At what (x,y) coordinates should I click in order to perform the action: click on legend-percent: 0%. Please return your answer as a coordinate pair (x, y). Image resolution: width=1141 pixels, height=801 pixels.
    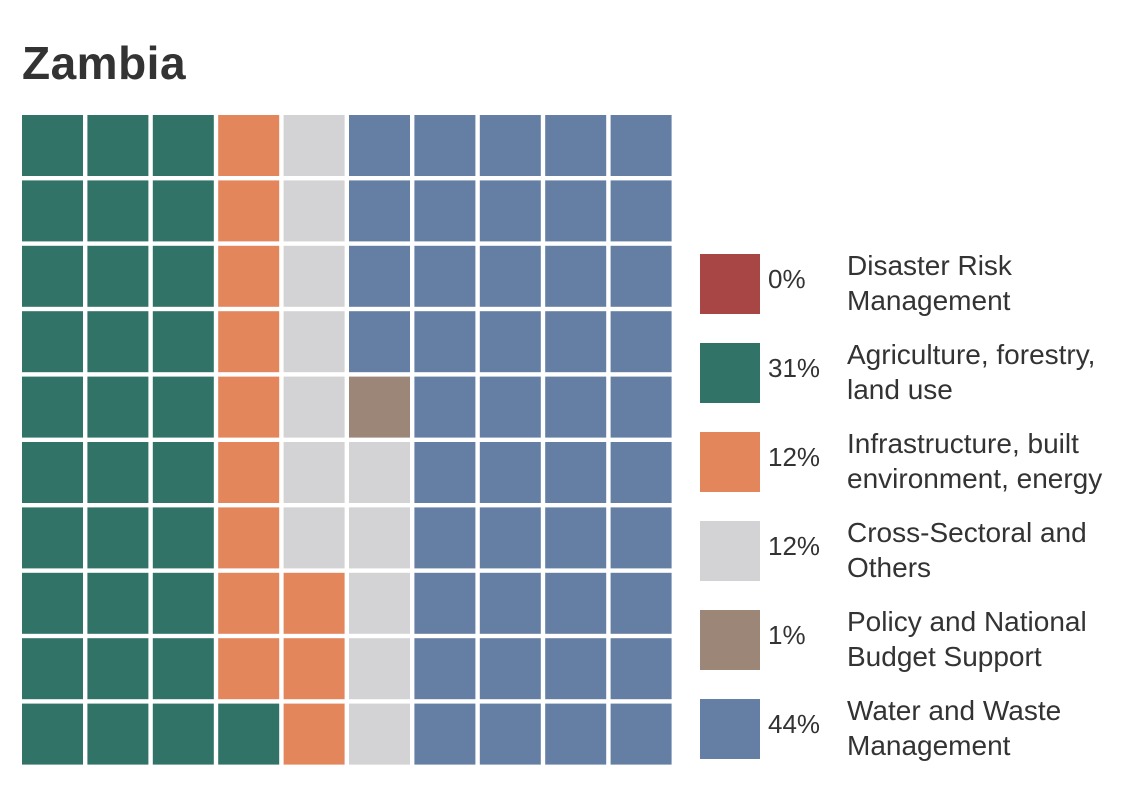
    Looking at the image, I should click on (787, 279).